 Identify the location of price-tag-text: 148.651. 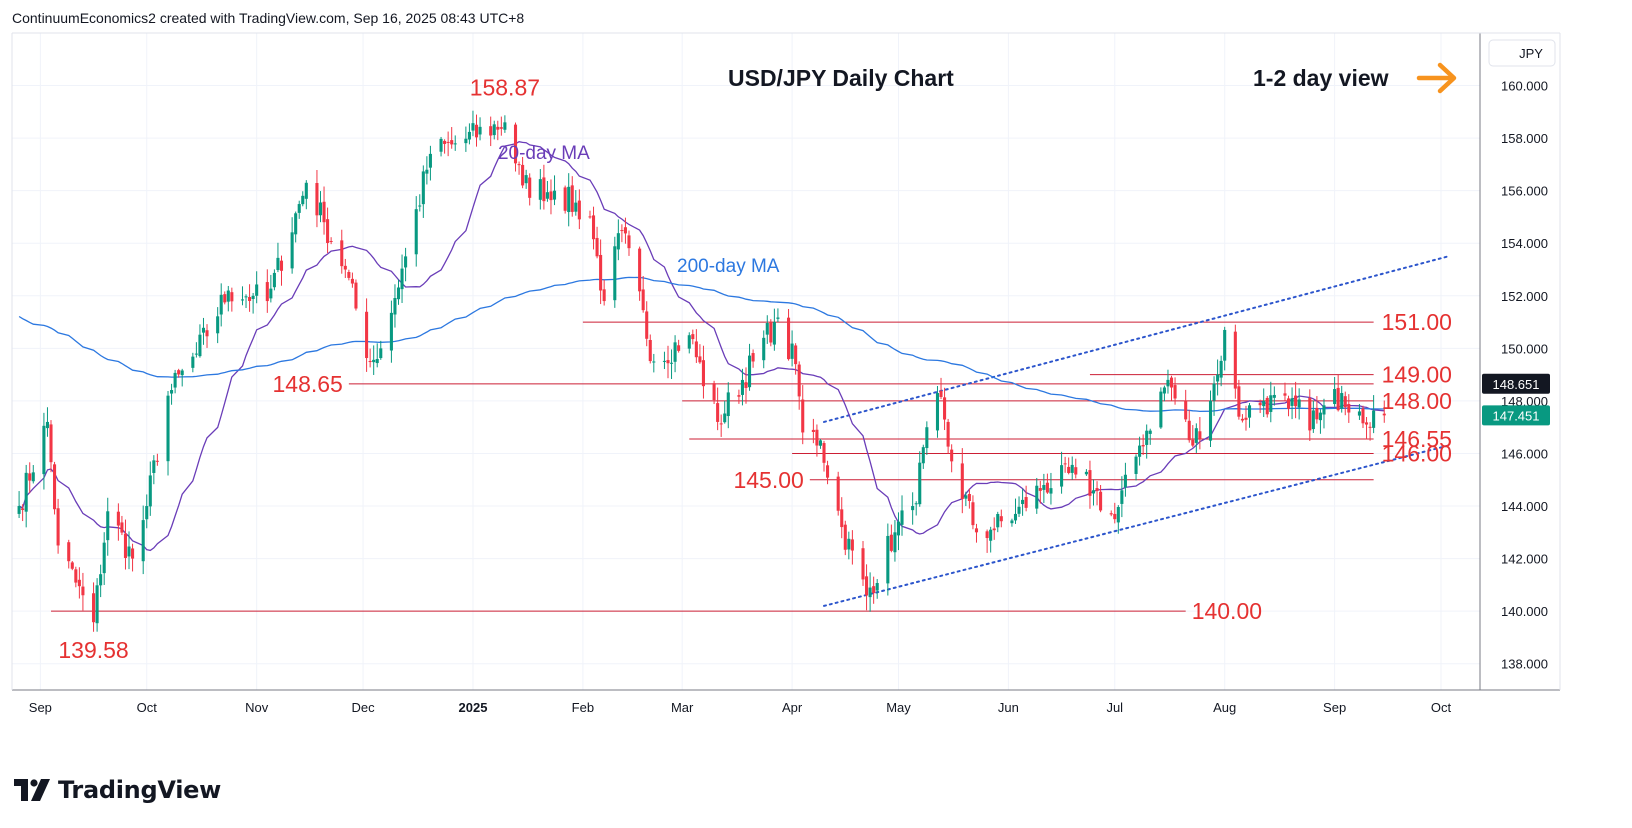
(1516, 384).